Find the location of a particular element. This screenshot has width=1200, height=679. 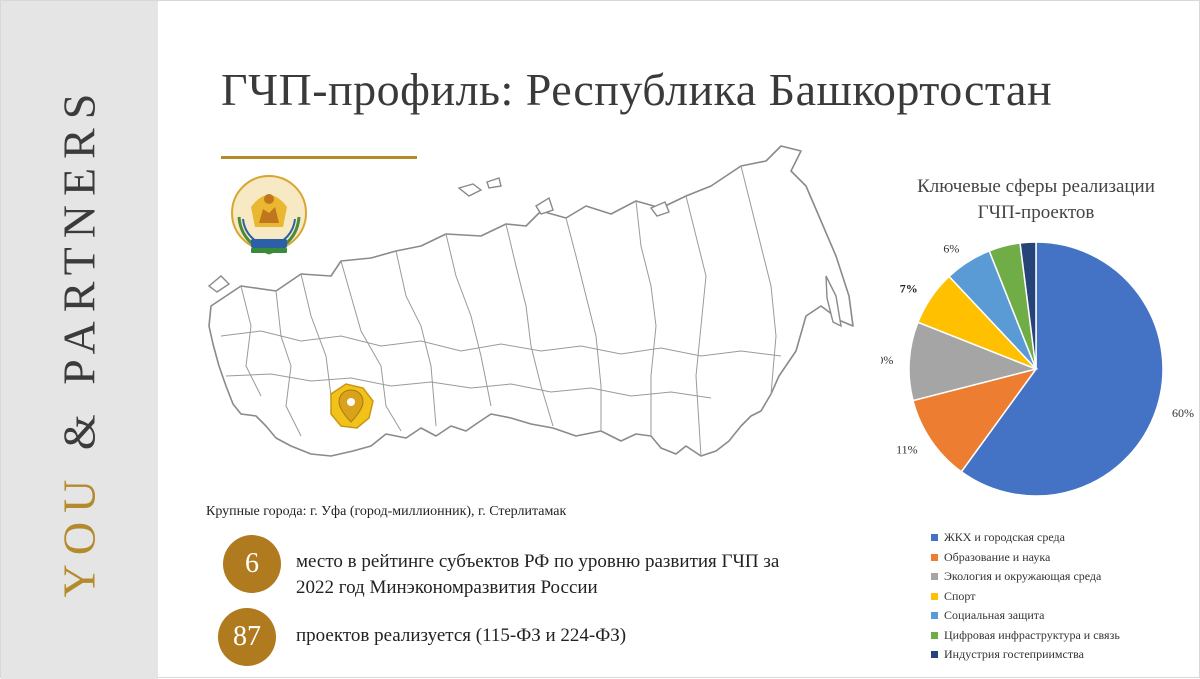

brand-logotype: YOU & PARTNERS is located at coordinates (79, 341).